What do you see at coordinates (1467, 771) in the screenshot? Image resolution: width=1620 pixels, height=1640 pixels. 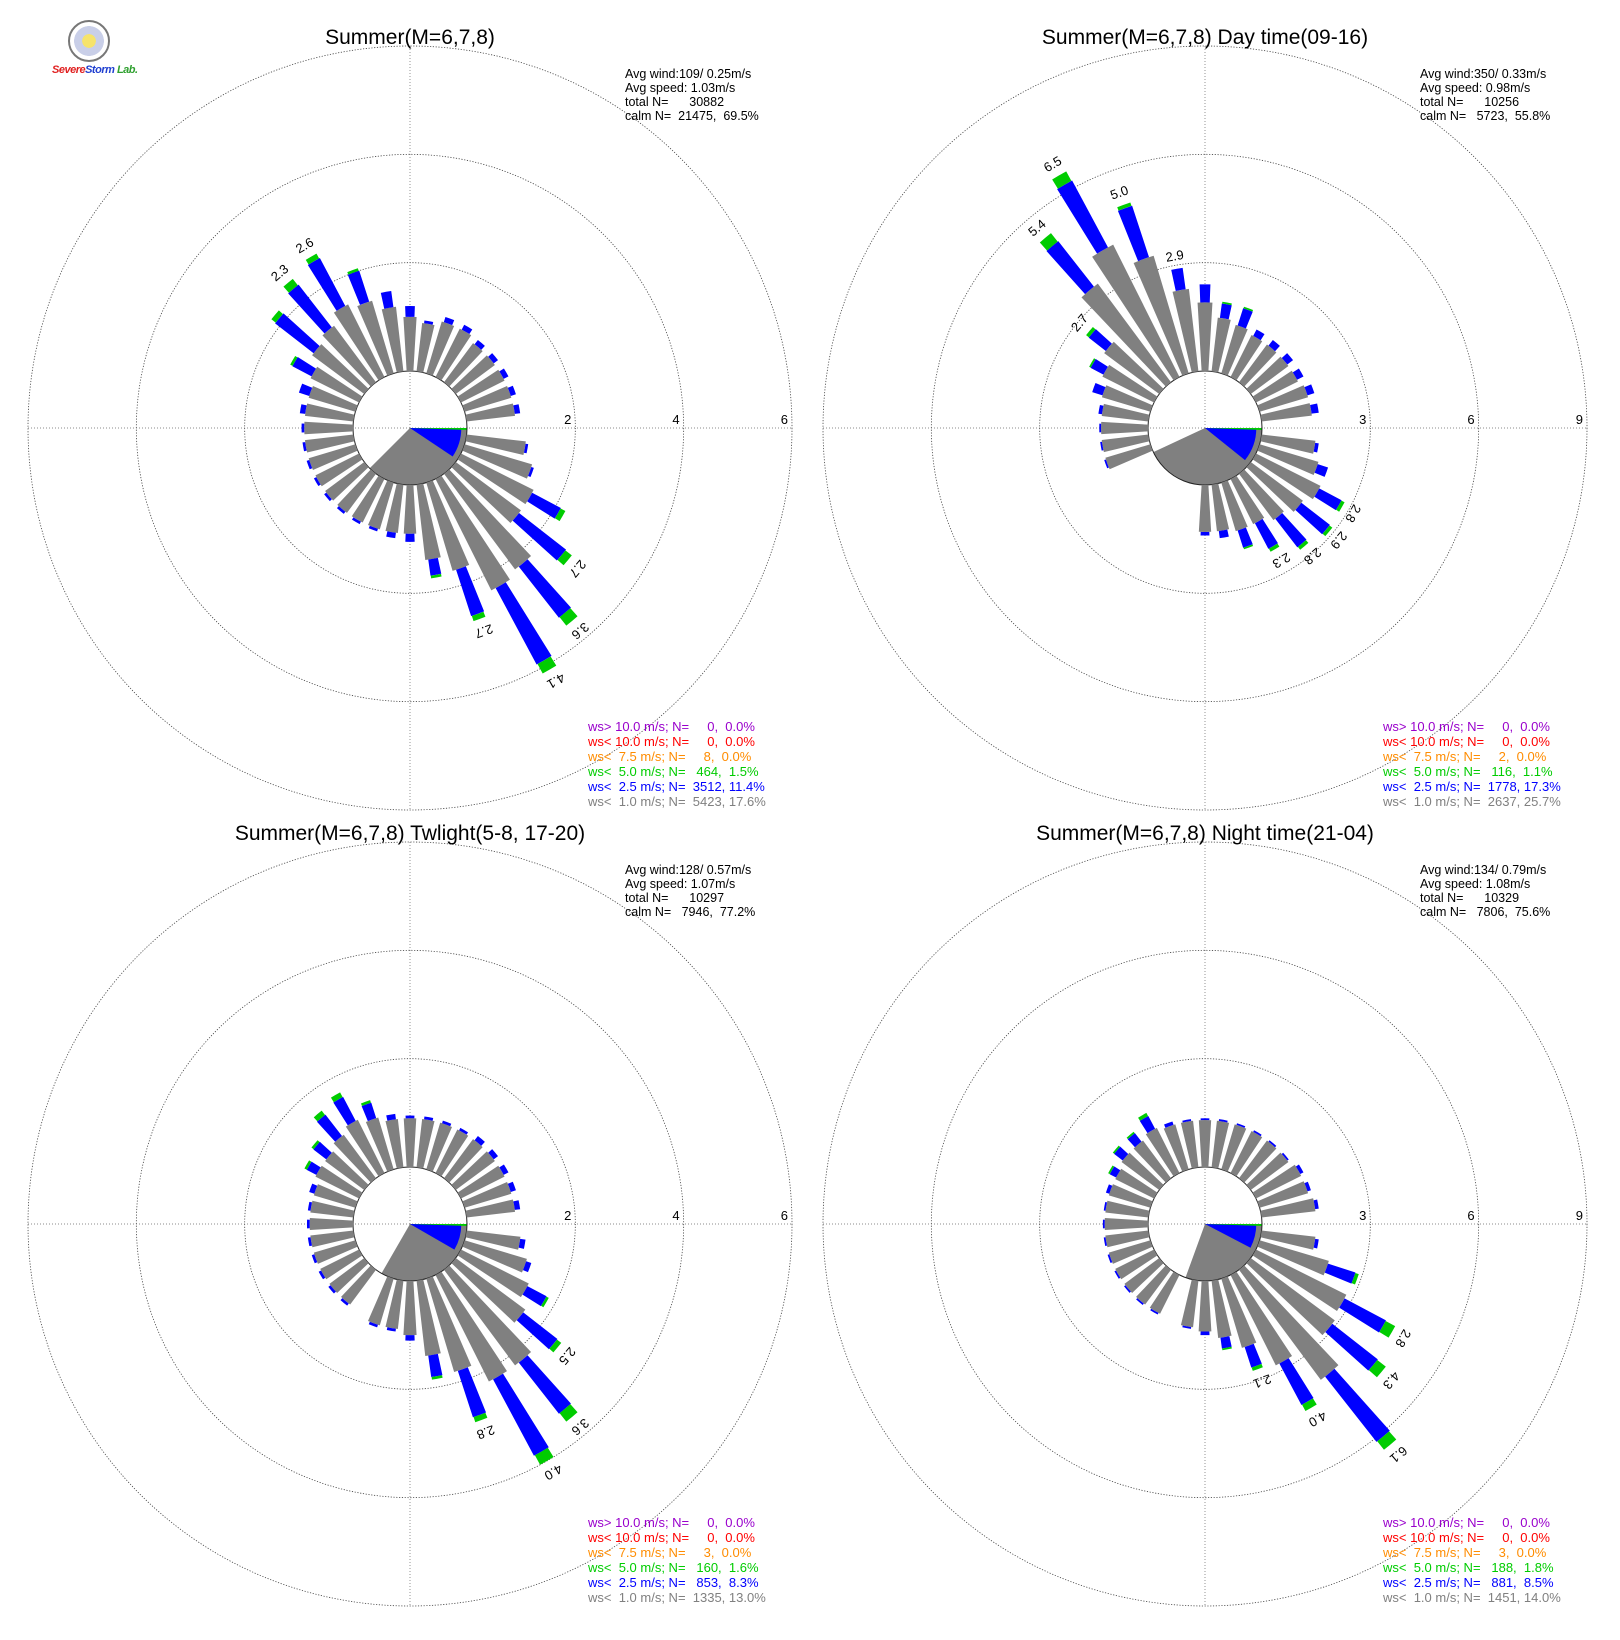 I see `legend-entry: ws< 5.0 m/s; N= 116, 1.1%` at bounding box center [1467, 771].